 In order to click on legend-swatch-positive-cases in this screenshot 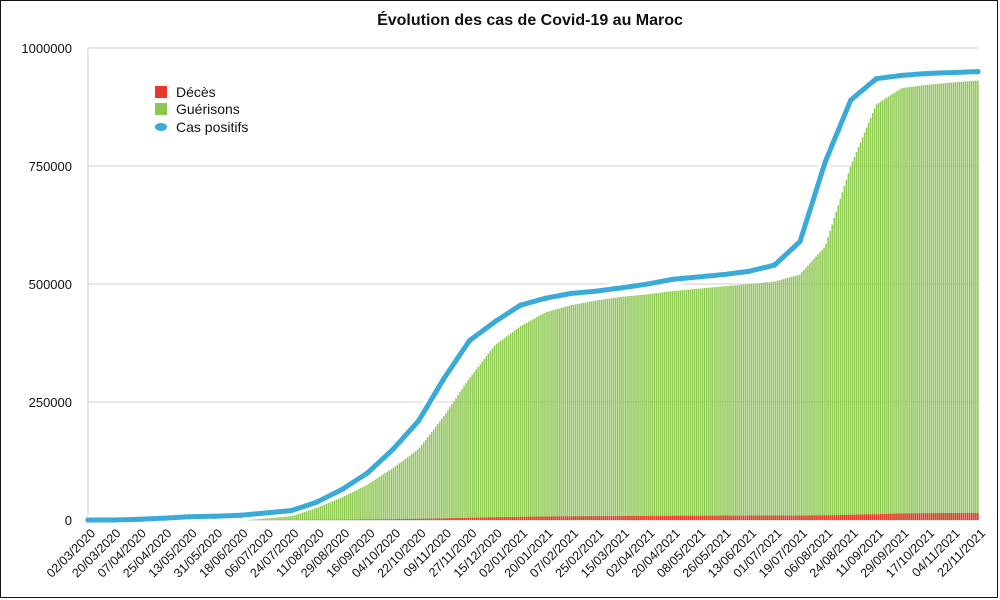, I will do `click(161, 127)`.